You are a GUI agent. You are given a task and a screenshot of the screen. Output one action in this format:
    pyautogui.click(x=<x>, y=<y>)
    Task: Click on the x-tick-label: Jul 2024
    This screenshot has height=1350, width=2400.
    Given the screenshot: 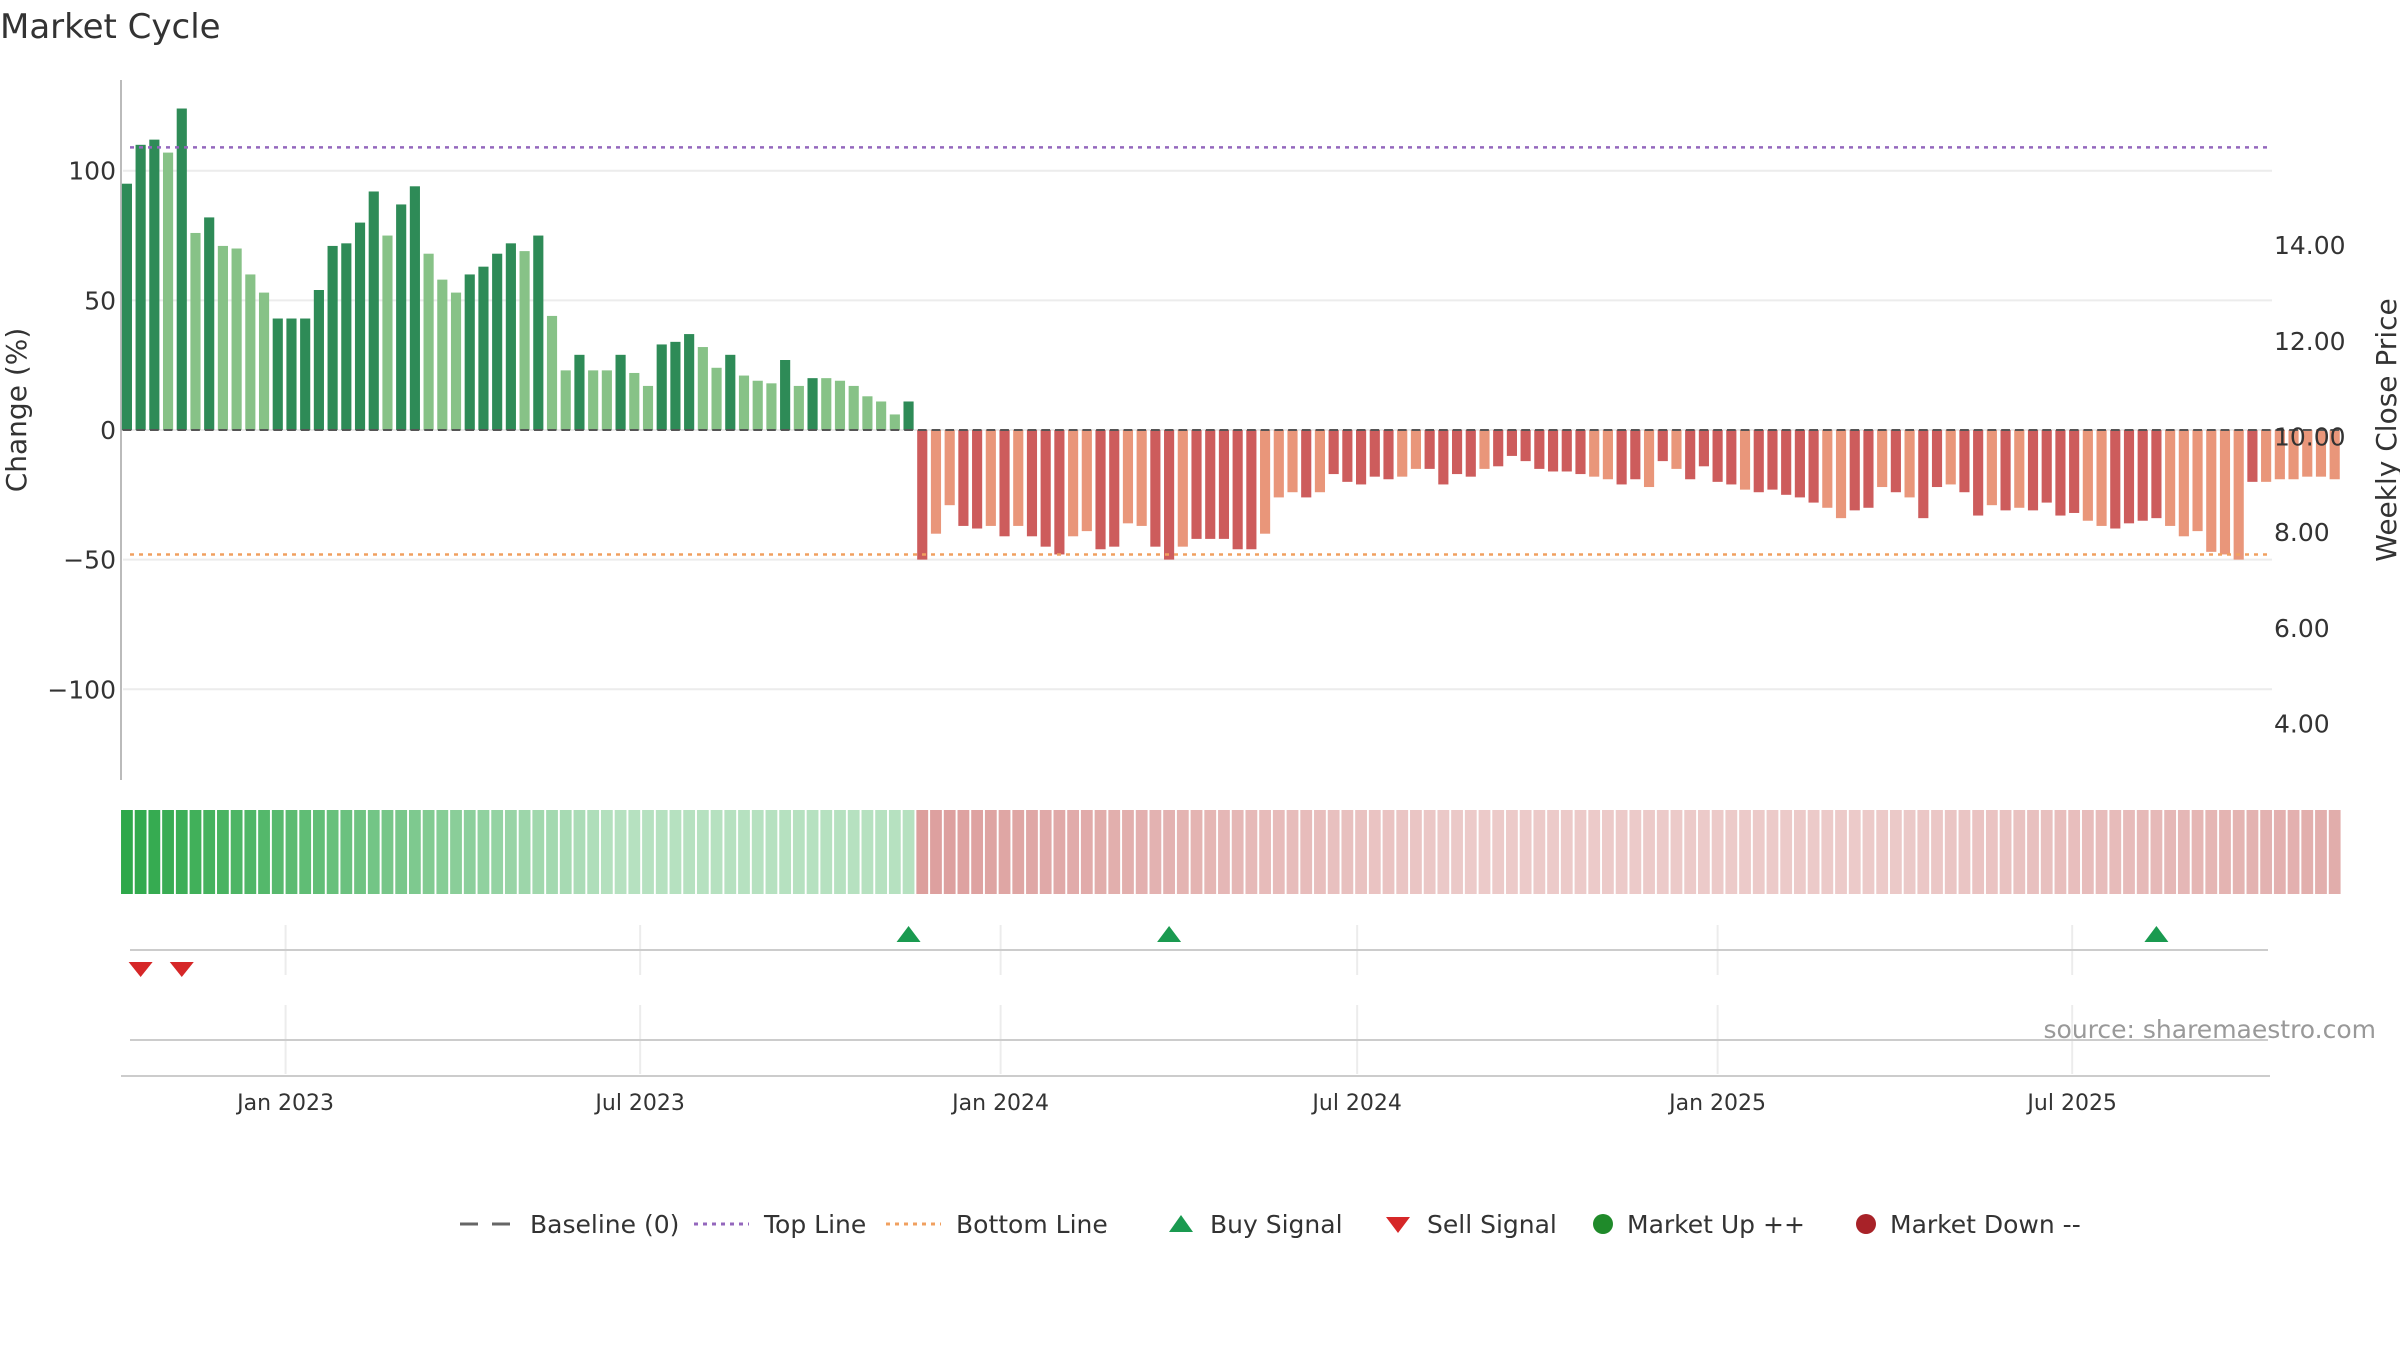 What is the action you would take?
    pyautogui.click(x=1356, y=1103)
    